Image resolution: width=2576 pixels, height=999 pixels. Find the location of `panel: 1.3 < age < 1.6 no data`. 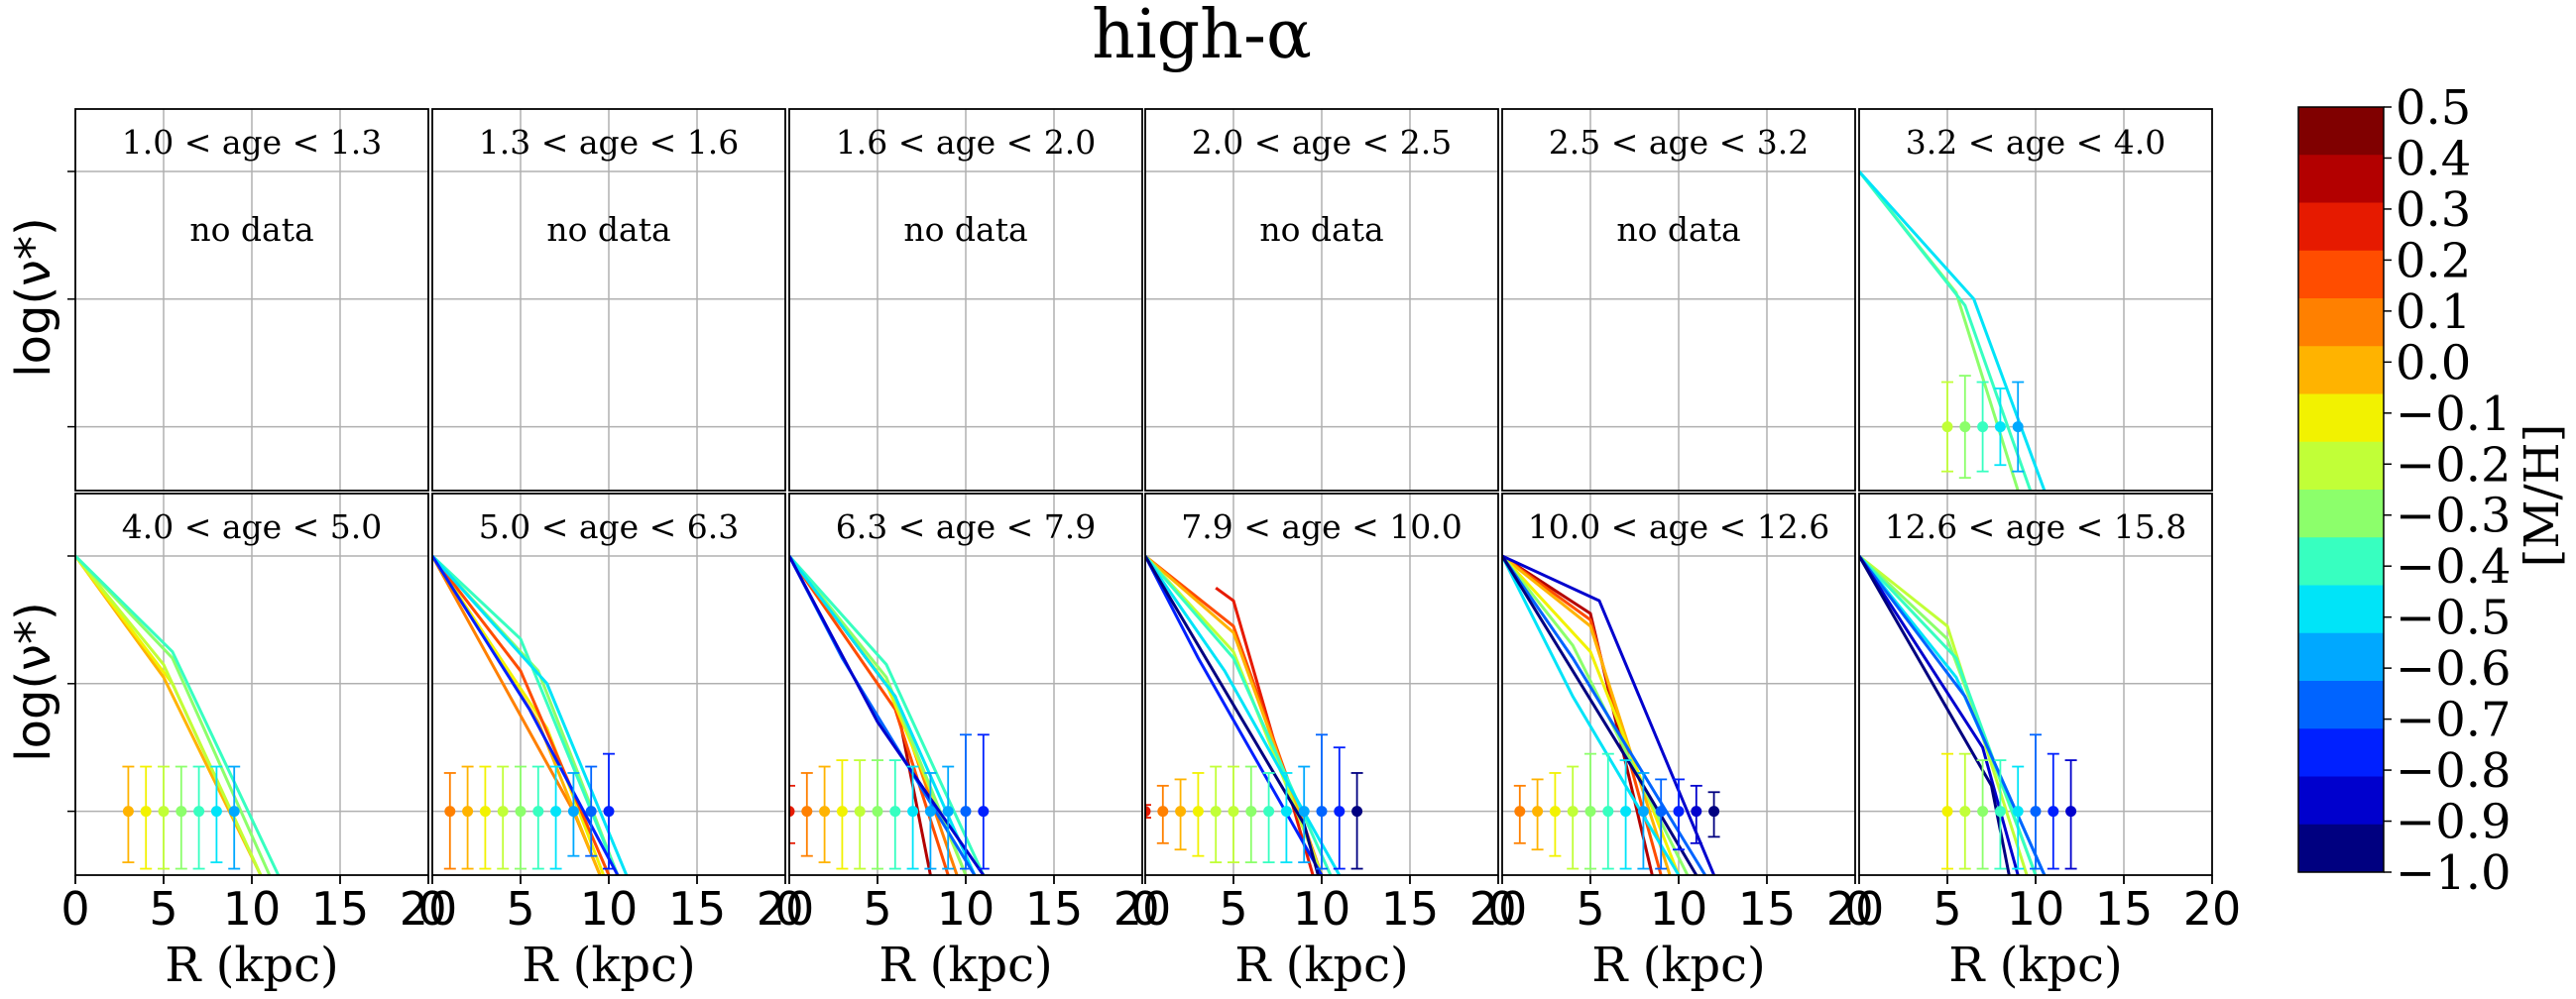

panel: 1.3 < age < 1.6 no data is located at coordinates (608, 300).